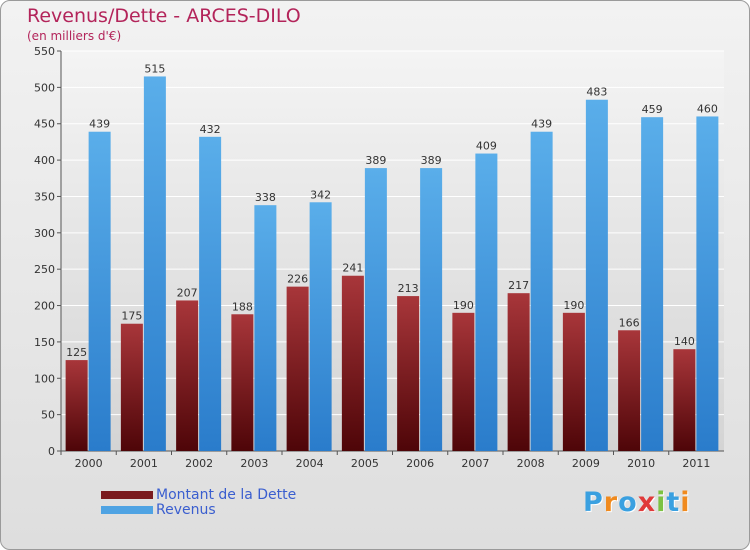 The image size is (750, 550). I want to click on y-tick-label: 500, so click(44, 87).